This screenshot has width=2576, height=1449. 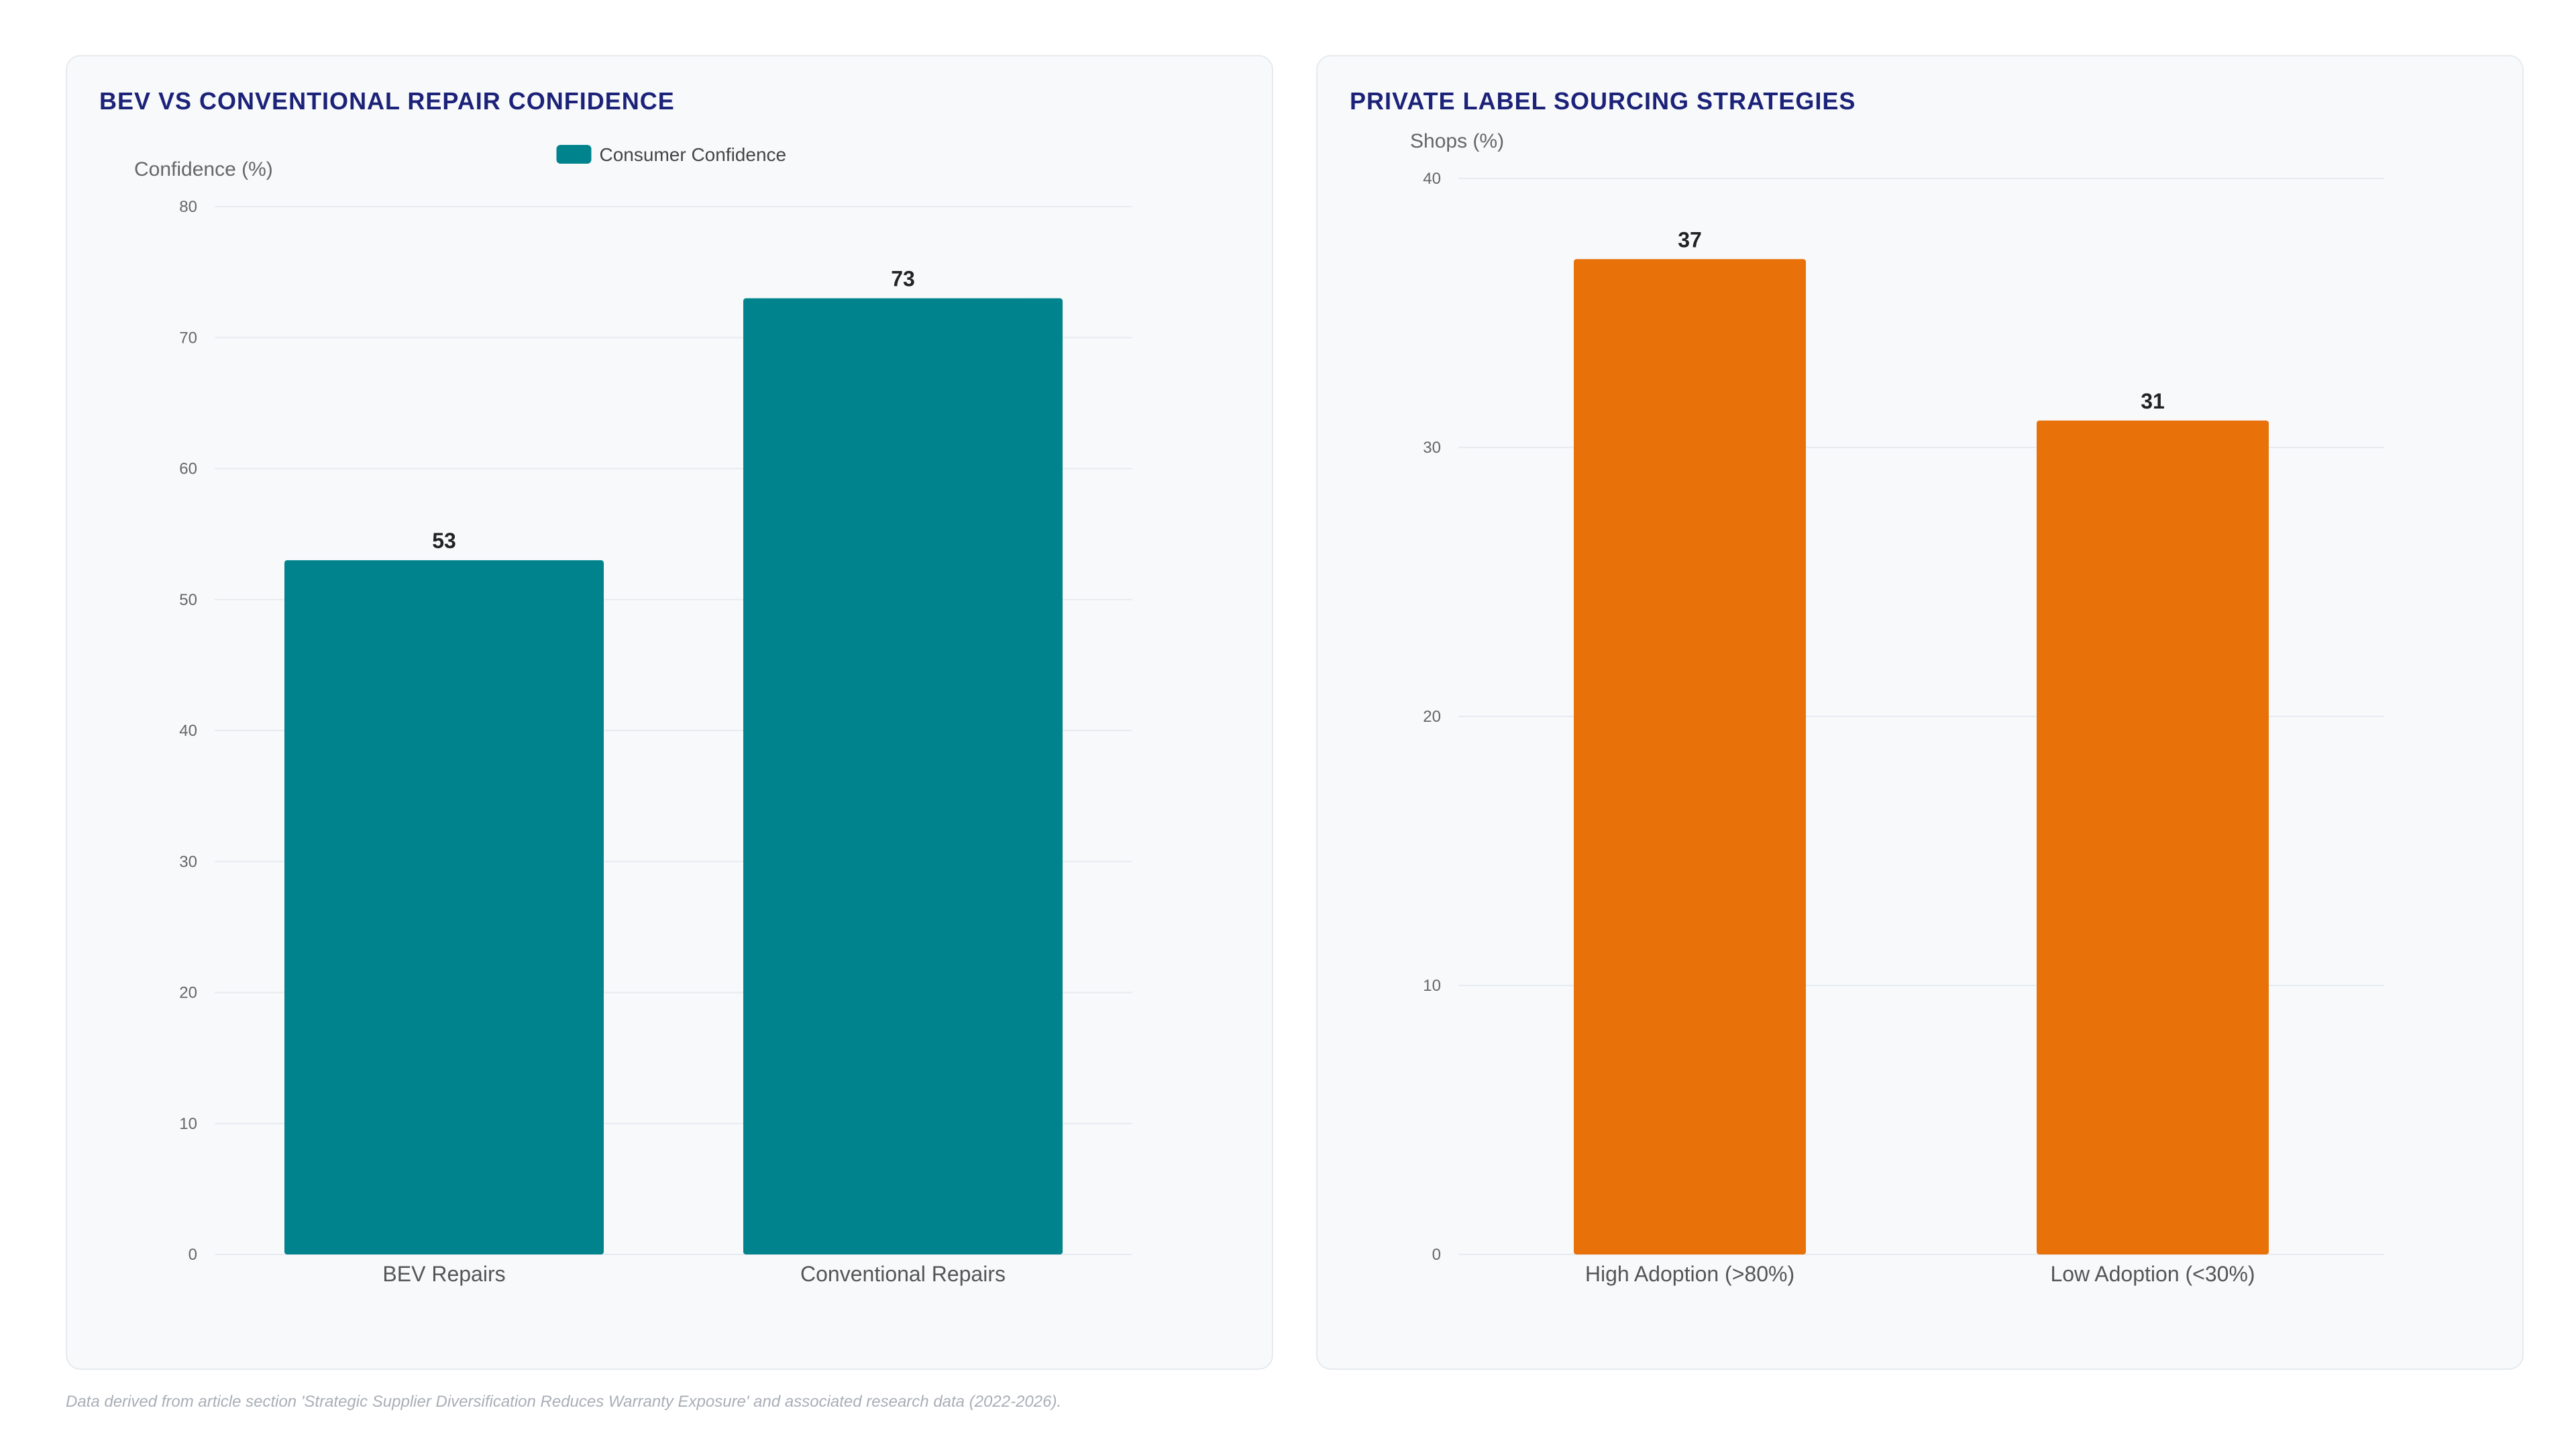 What do you see at coordinates (1689, 1274) in the screenshot?
I see `x-category-label: High Adoption (>80%)` at bounding box center [1689, 1274].